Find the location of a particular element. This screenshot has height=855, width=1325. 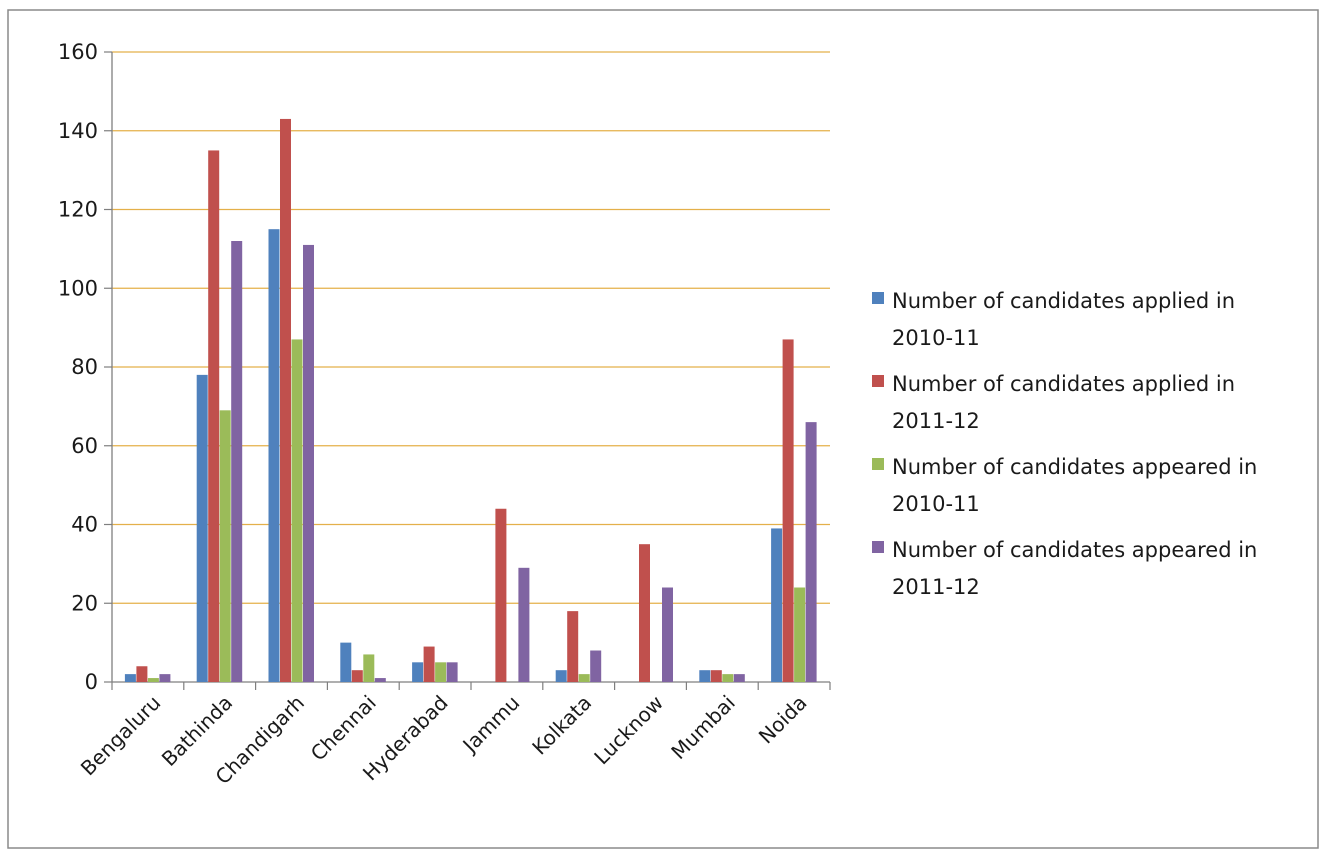

y-tick-label: 40 is located at coordinates (84, 525).